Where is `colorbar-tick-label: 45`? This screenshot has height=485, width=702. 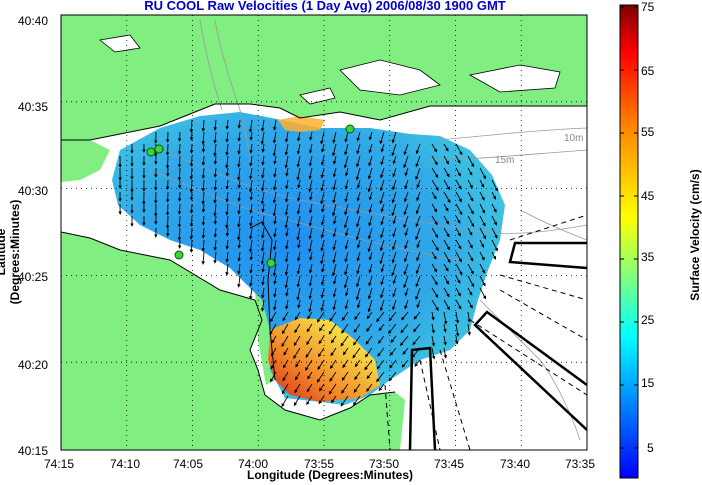
colorbar-tick-label: 45 is located at coordinates (648, 196).